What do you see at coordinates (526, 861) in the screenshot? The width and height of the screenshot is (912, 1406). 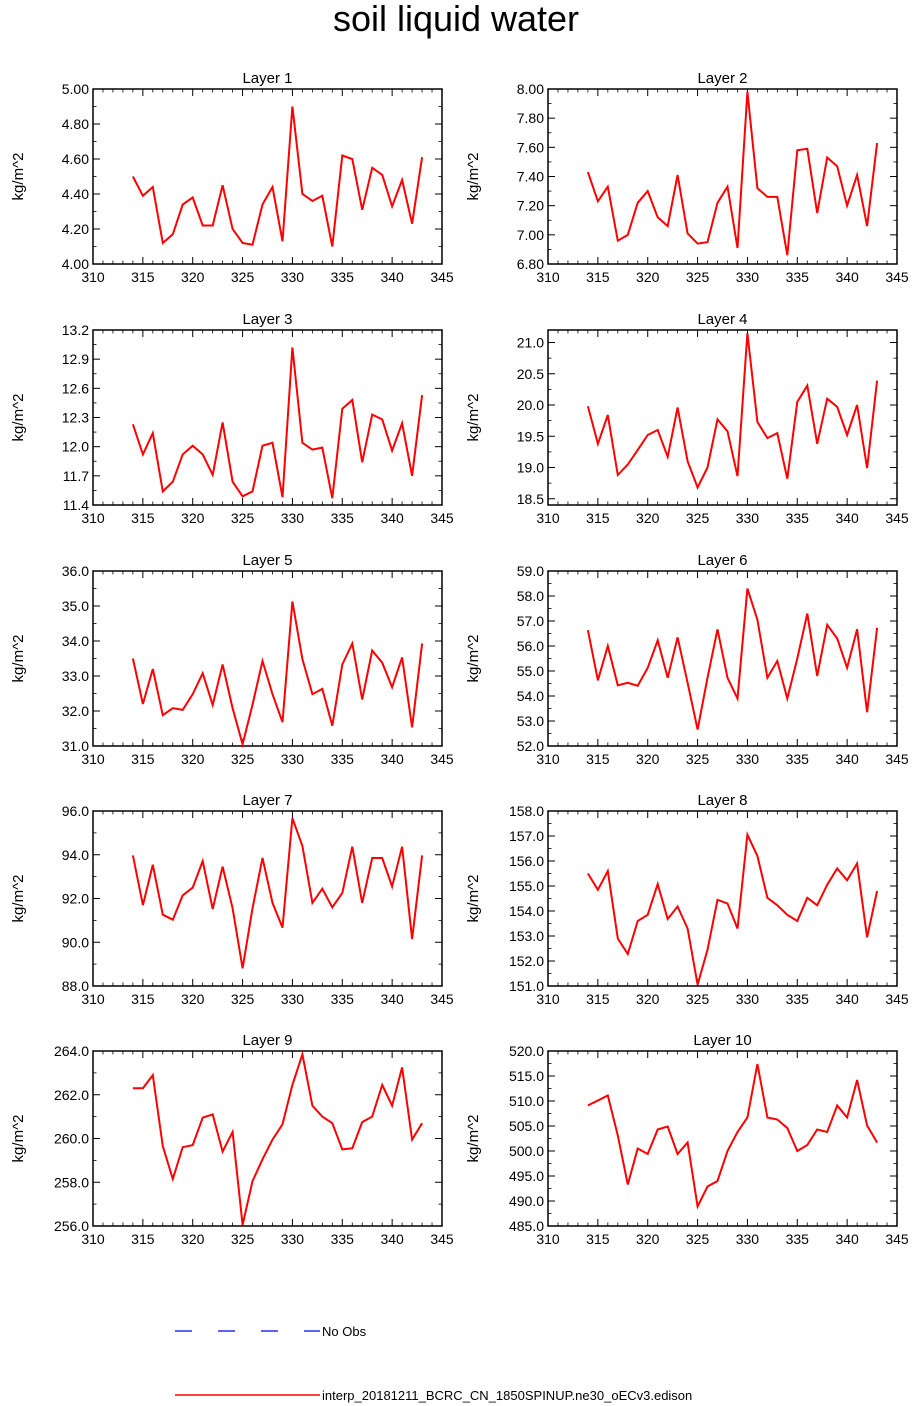 I see `chart-8-ytick-label: 156.0` at bounding box center [526, 861].